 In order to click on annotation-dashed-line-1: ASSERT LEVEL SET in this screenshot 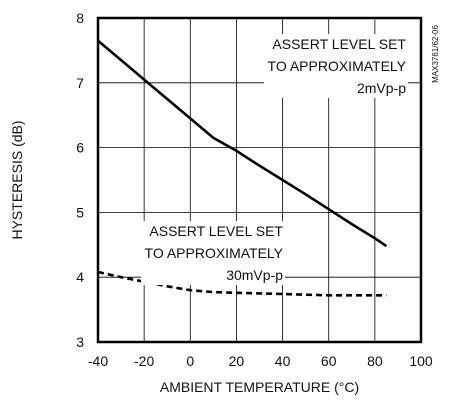, I will do `click(216, 231)`.